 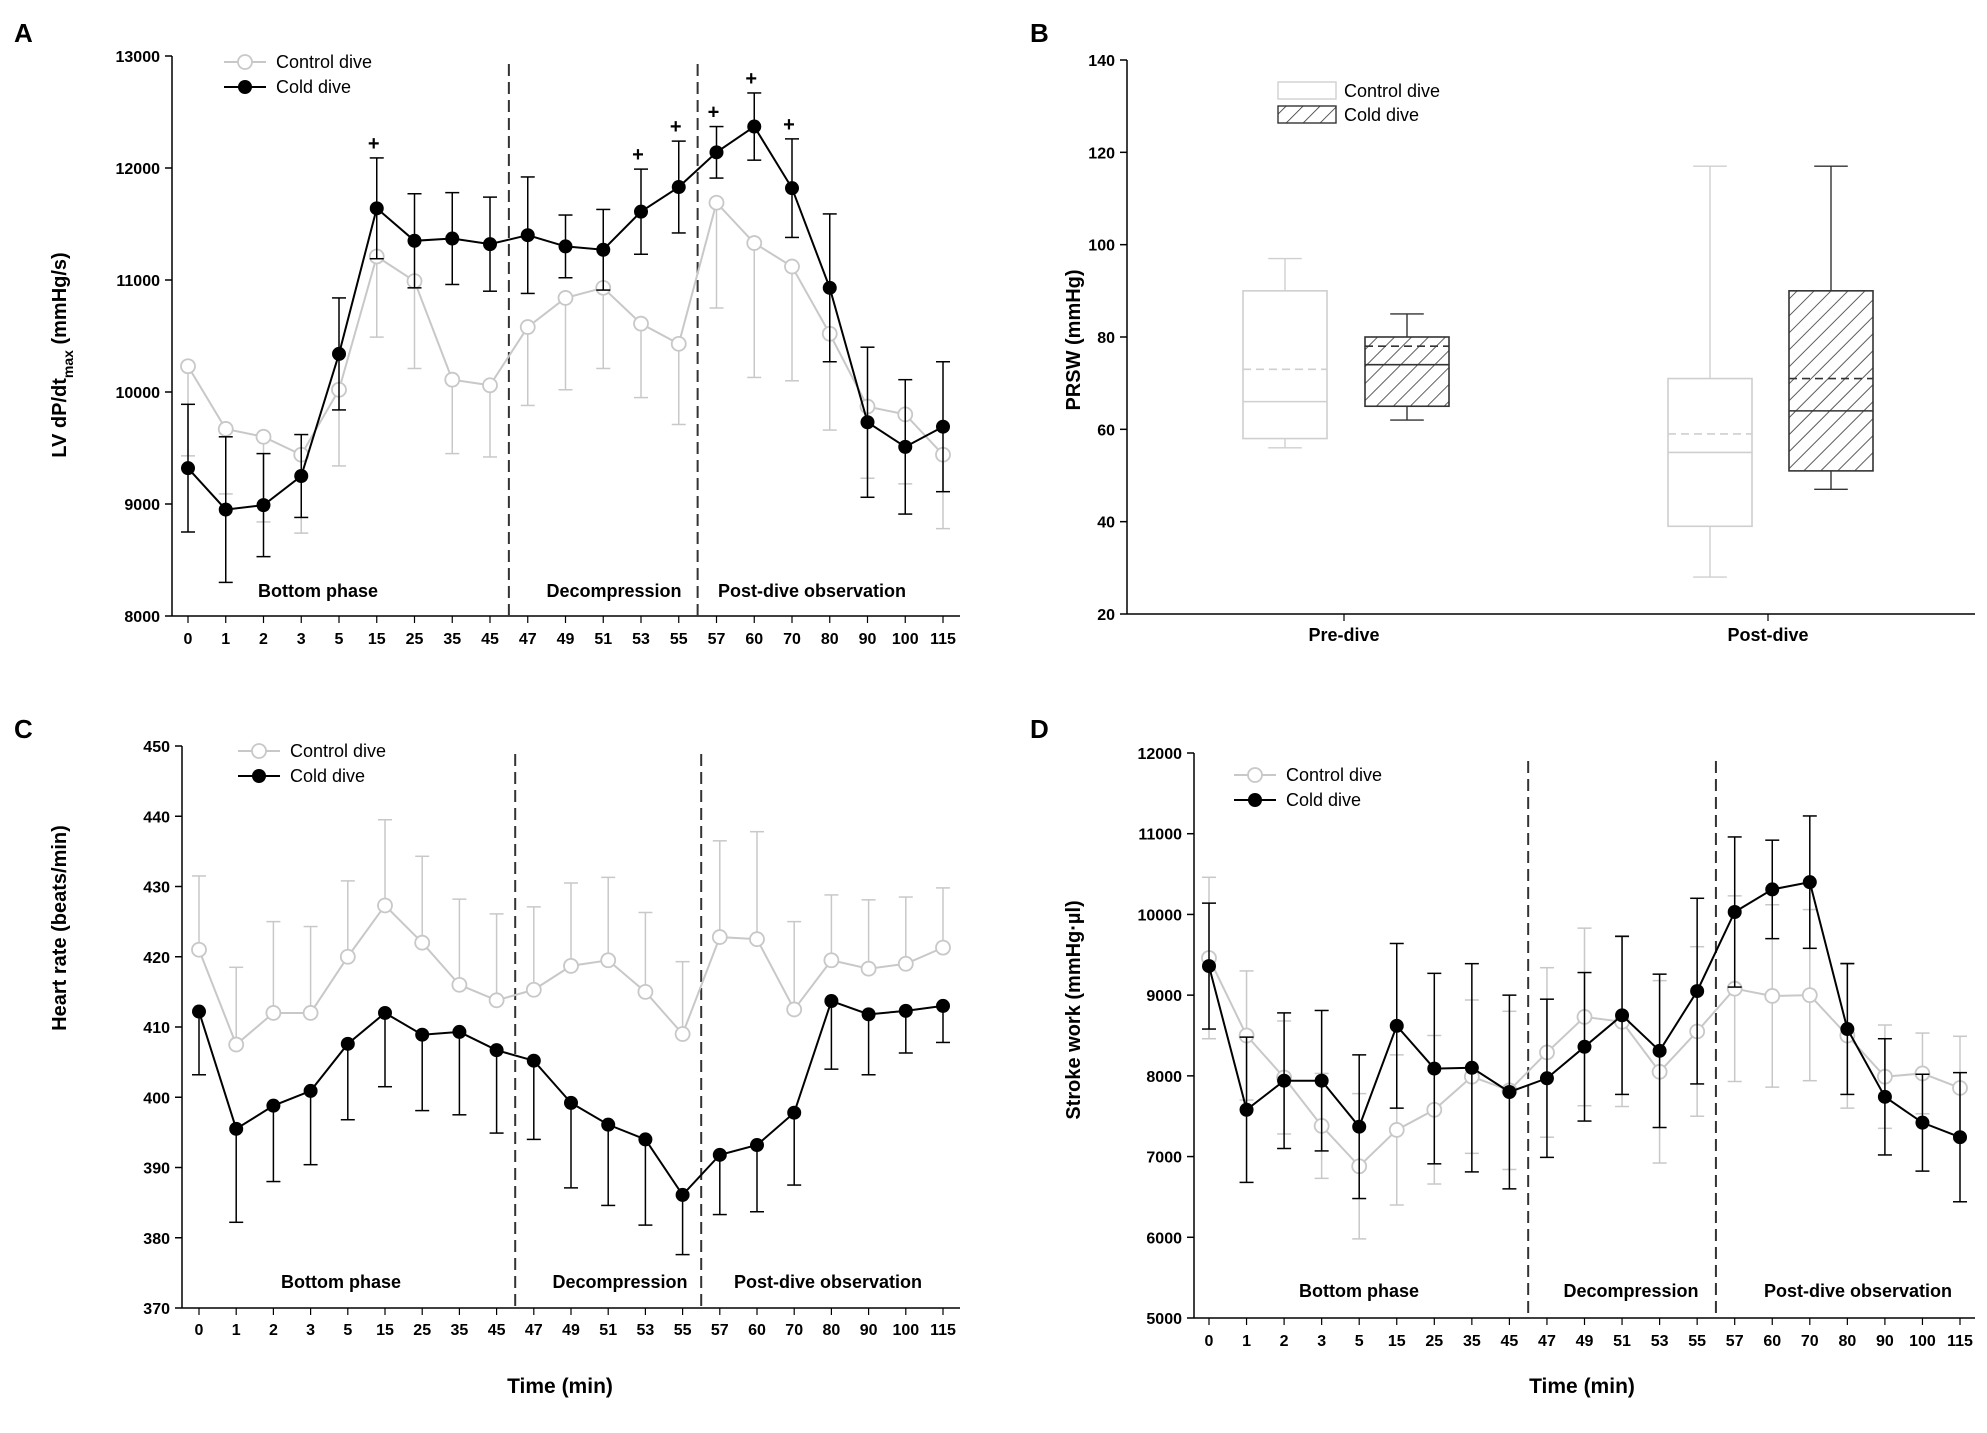 What do you see at coordinates (1164, 1319) in the screenshot?
I see `y-tick-label: 5000` at bounding box center [1164, 1319].